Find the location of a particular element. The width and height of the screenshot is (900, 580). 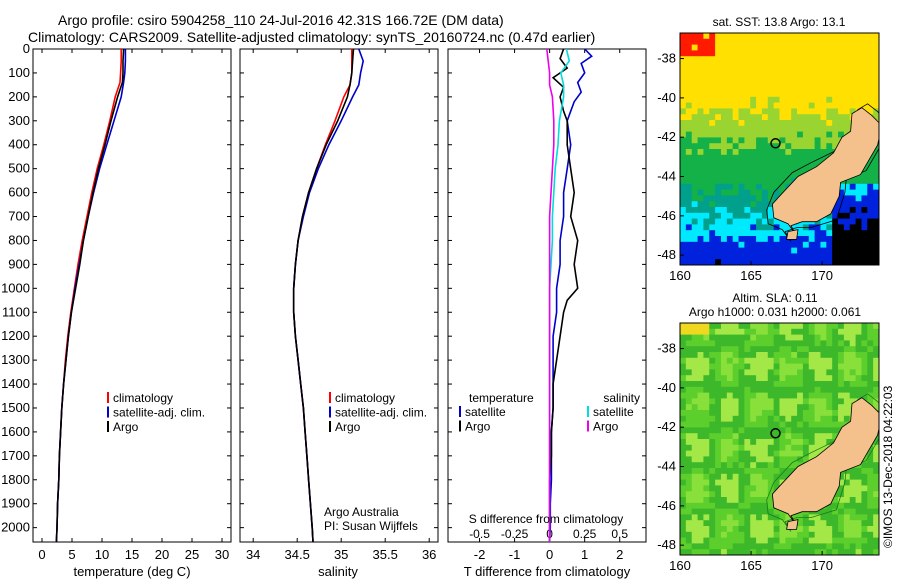

legend-label: climatology is located at coordinates (365, 398).